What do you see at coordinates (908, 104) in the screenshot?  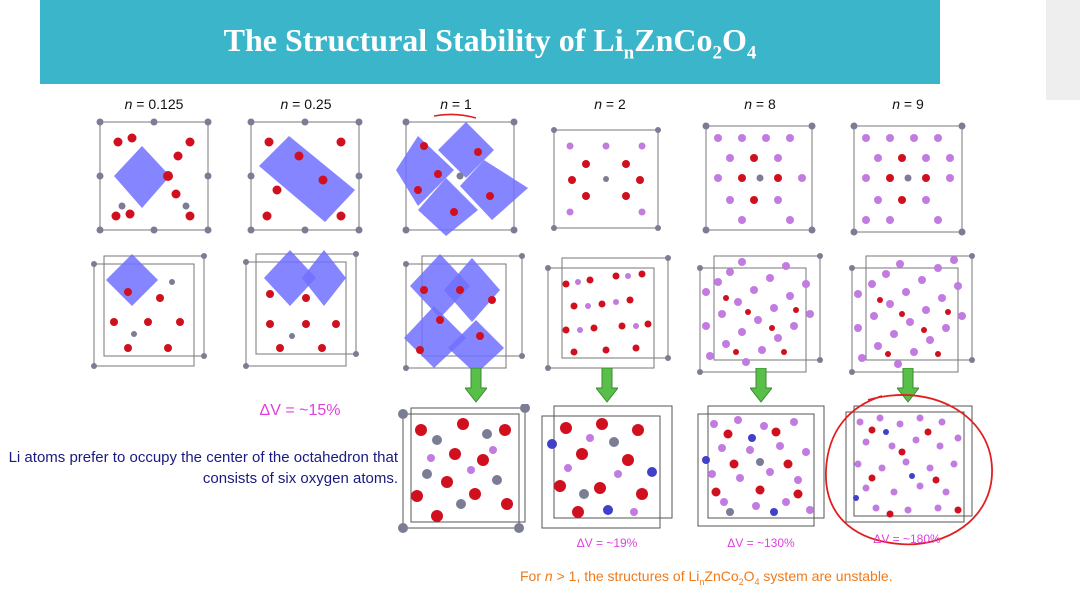 I see `label-n-9: n = 9` at bounding box center [908, 104].